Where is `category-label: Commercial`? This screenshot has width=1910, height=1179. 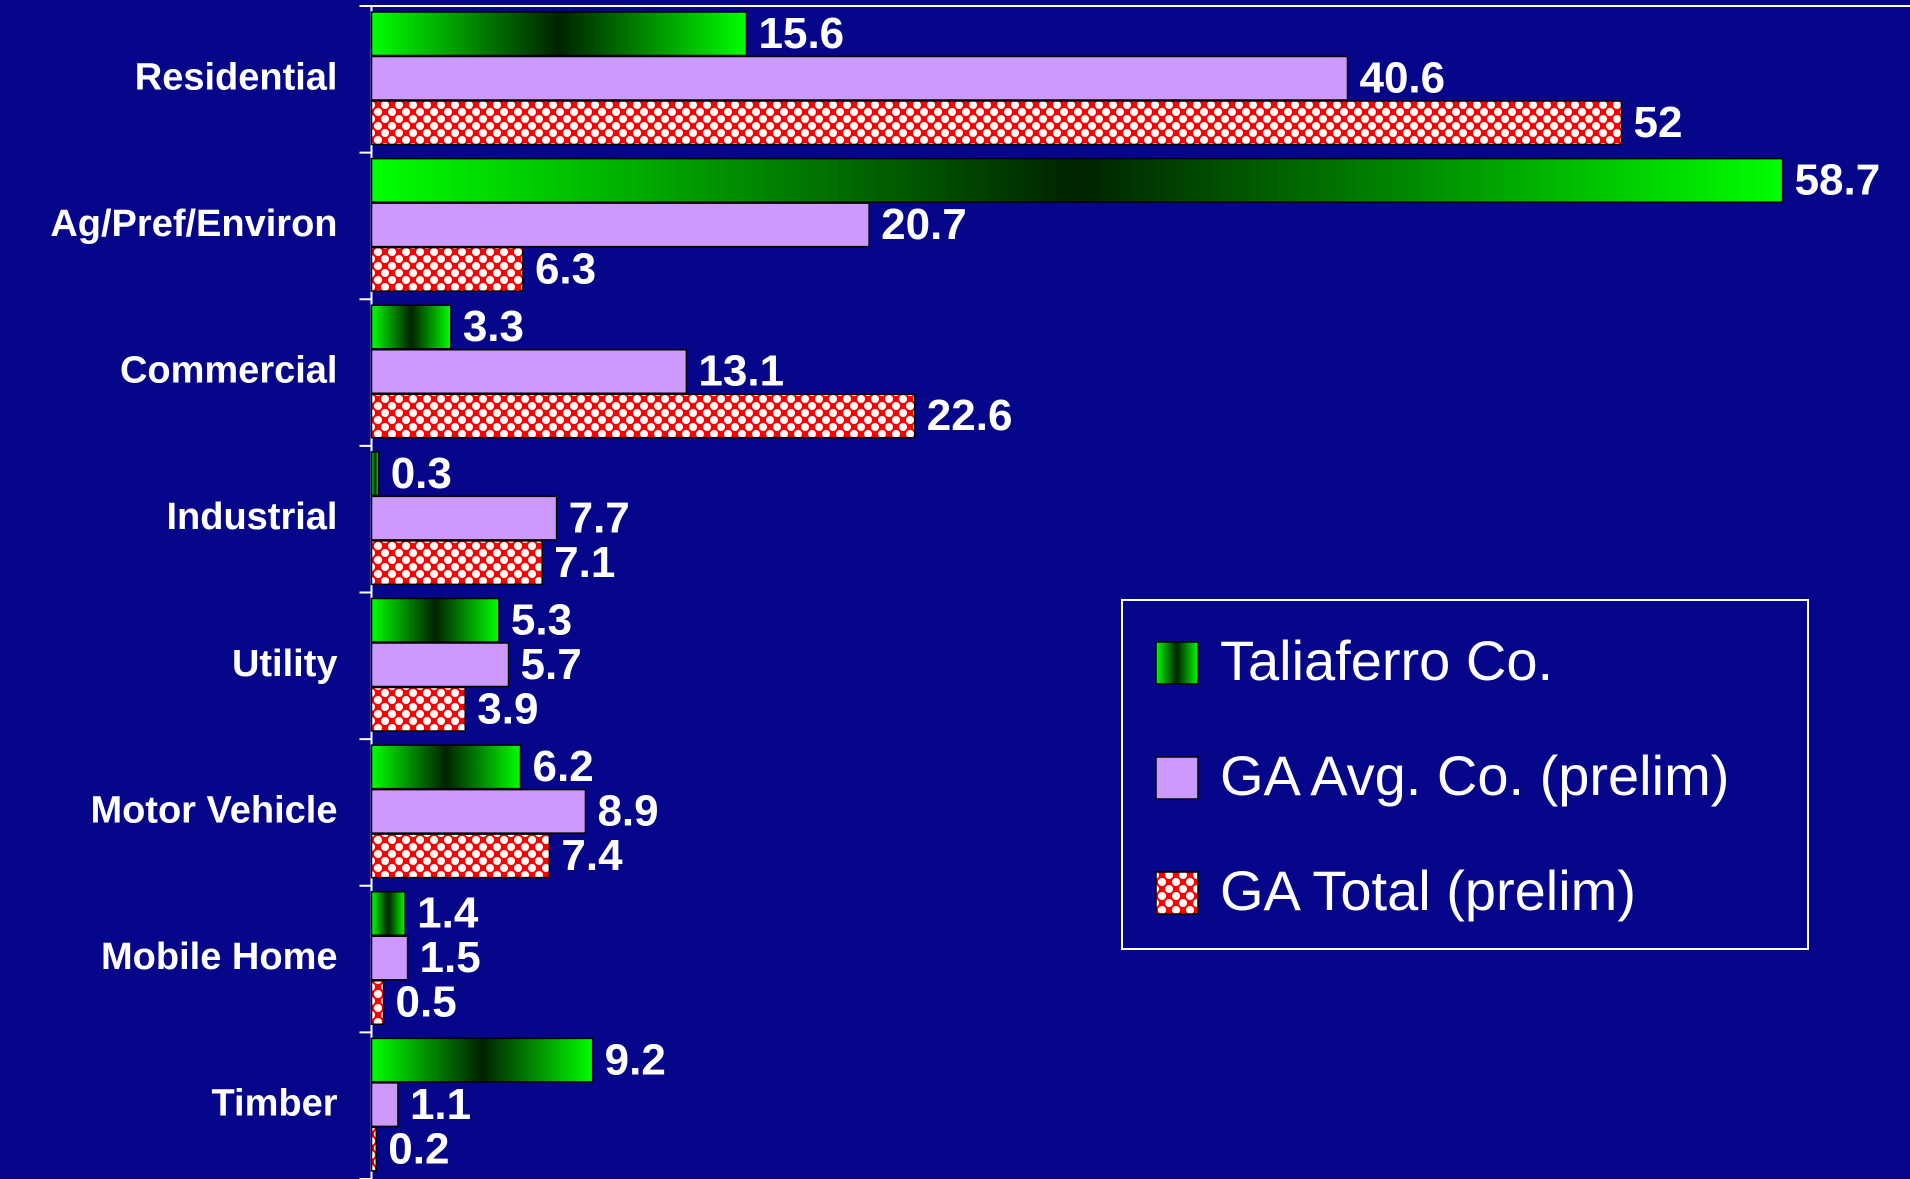
category-label: Commercial is located at coordinates (229, 371).